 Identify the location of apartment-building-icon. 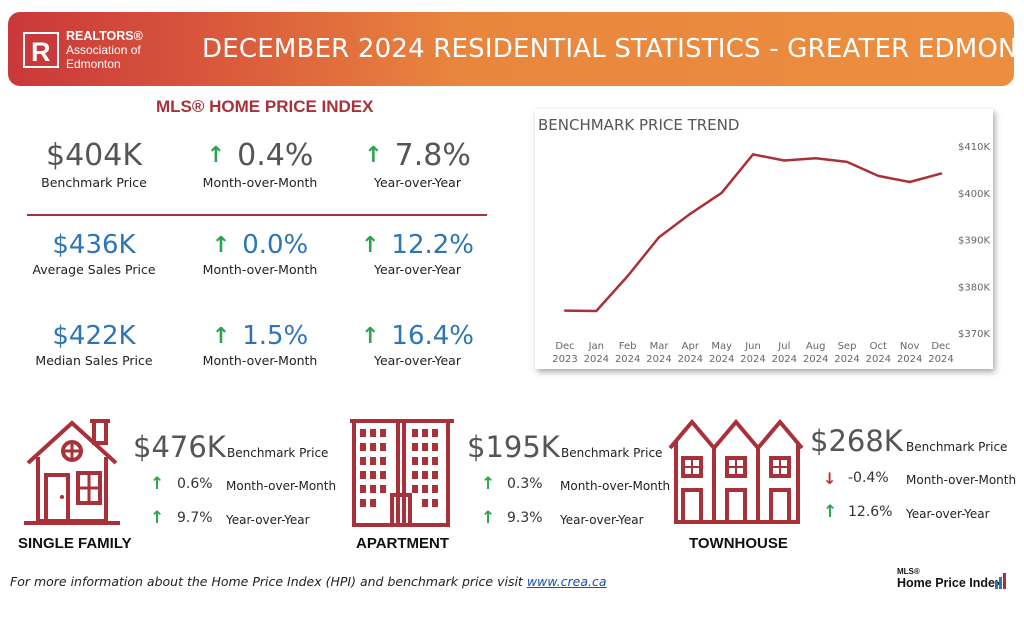
(402, 473).